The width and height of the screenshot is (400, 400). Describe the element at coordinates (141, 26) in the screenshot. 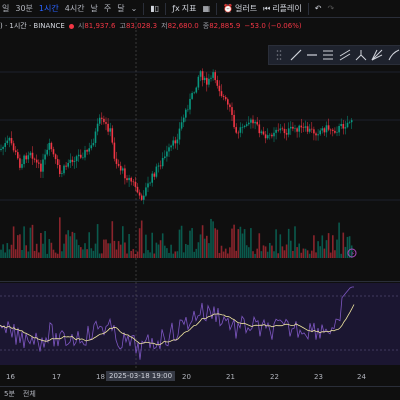

I see `high-value: 83,028.3` at that location.